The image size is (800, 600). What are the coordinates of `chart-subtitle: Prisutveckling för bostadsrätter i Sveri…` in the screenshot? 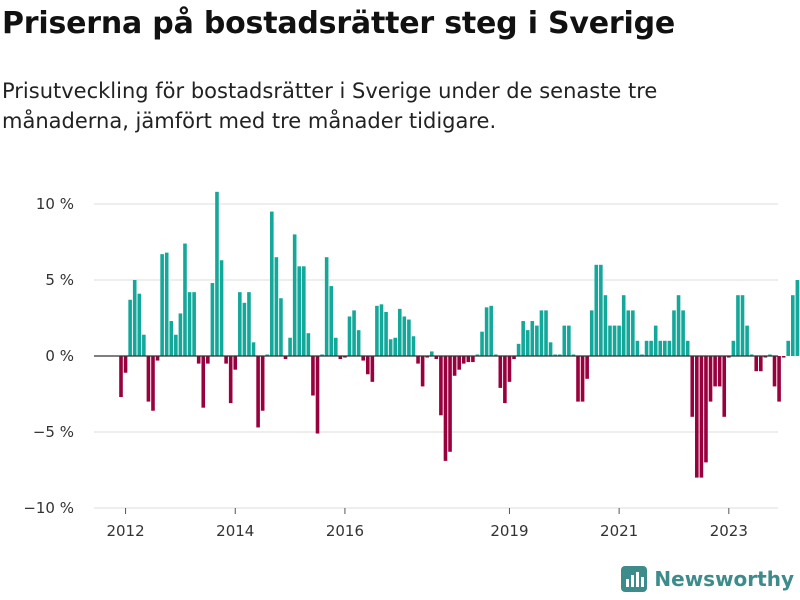 It's located at (330, 106).